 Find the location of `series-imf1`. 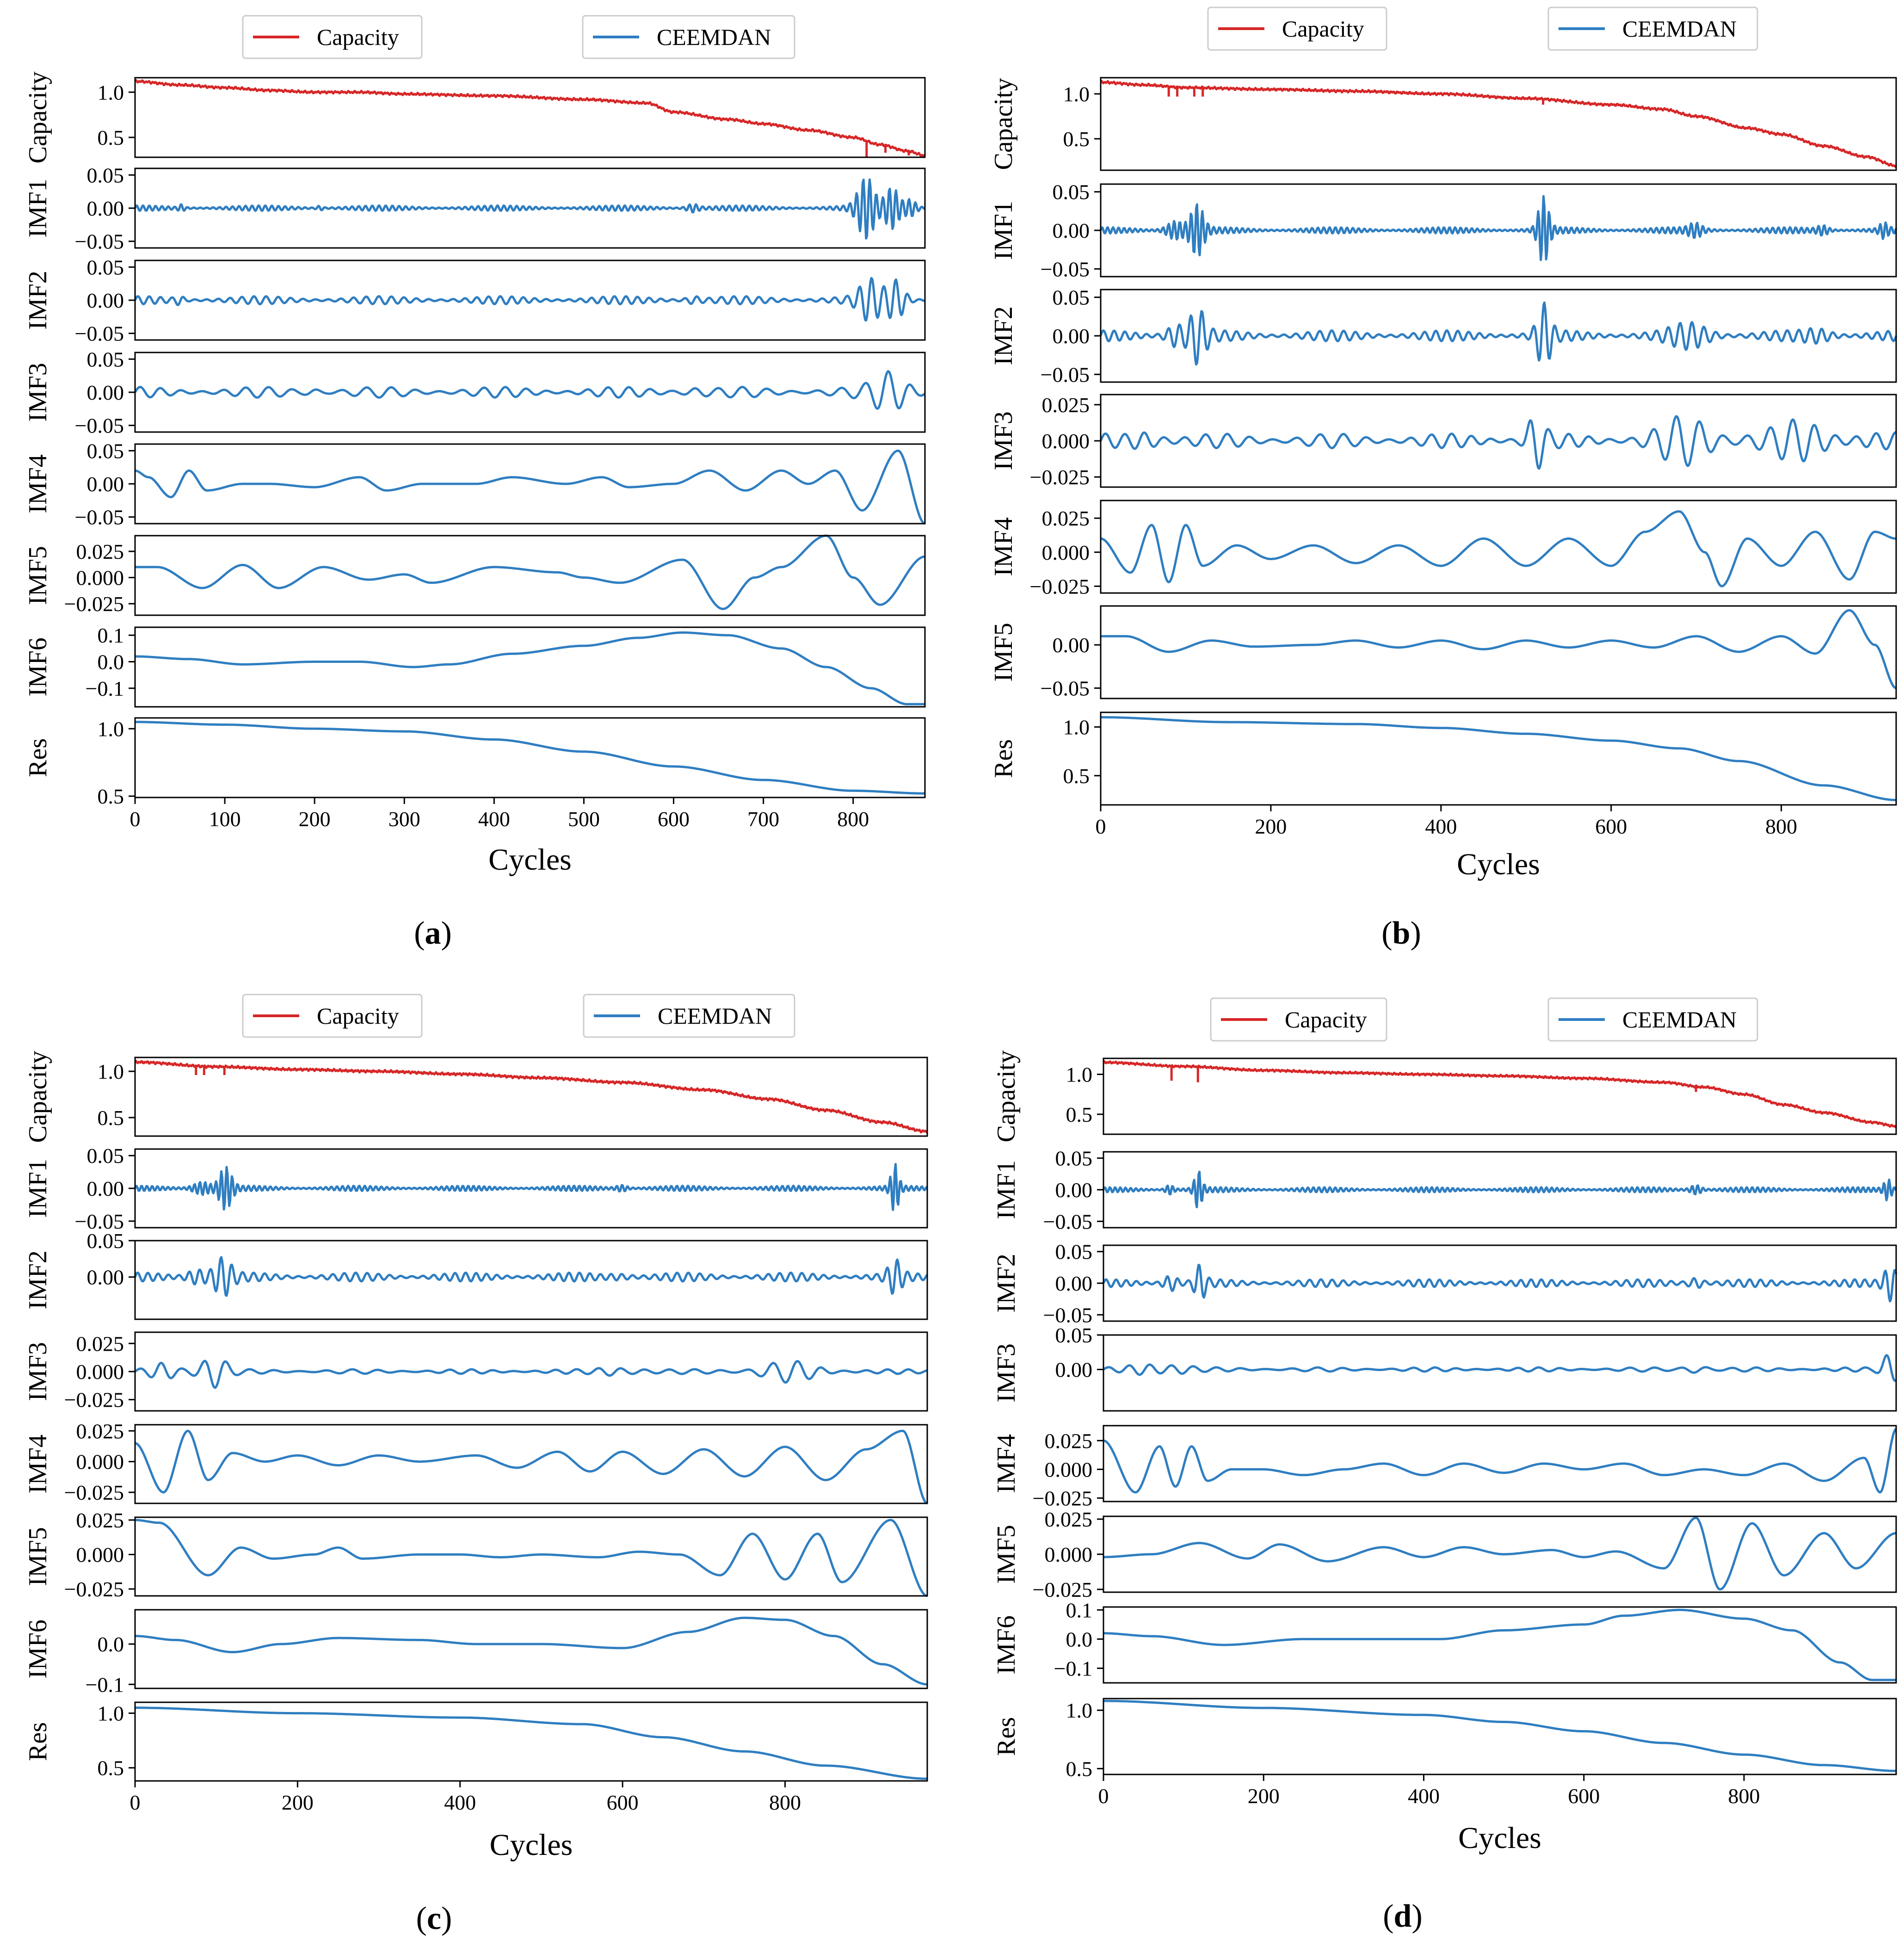

series-imf1 is located at coordinates (531, 1187).